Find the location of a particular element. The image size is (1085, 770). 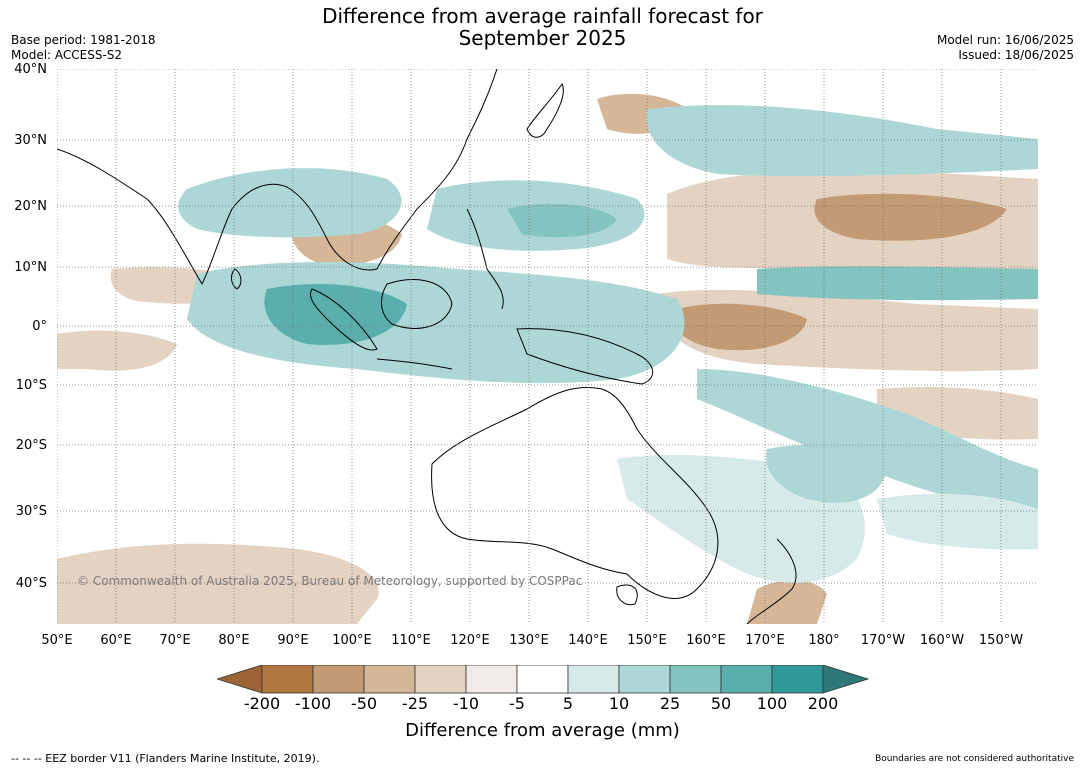

colorbar-label: Difference from average (mm) is located at coordinates (542, 730).